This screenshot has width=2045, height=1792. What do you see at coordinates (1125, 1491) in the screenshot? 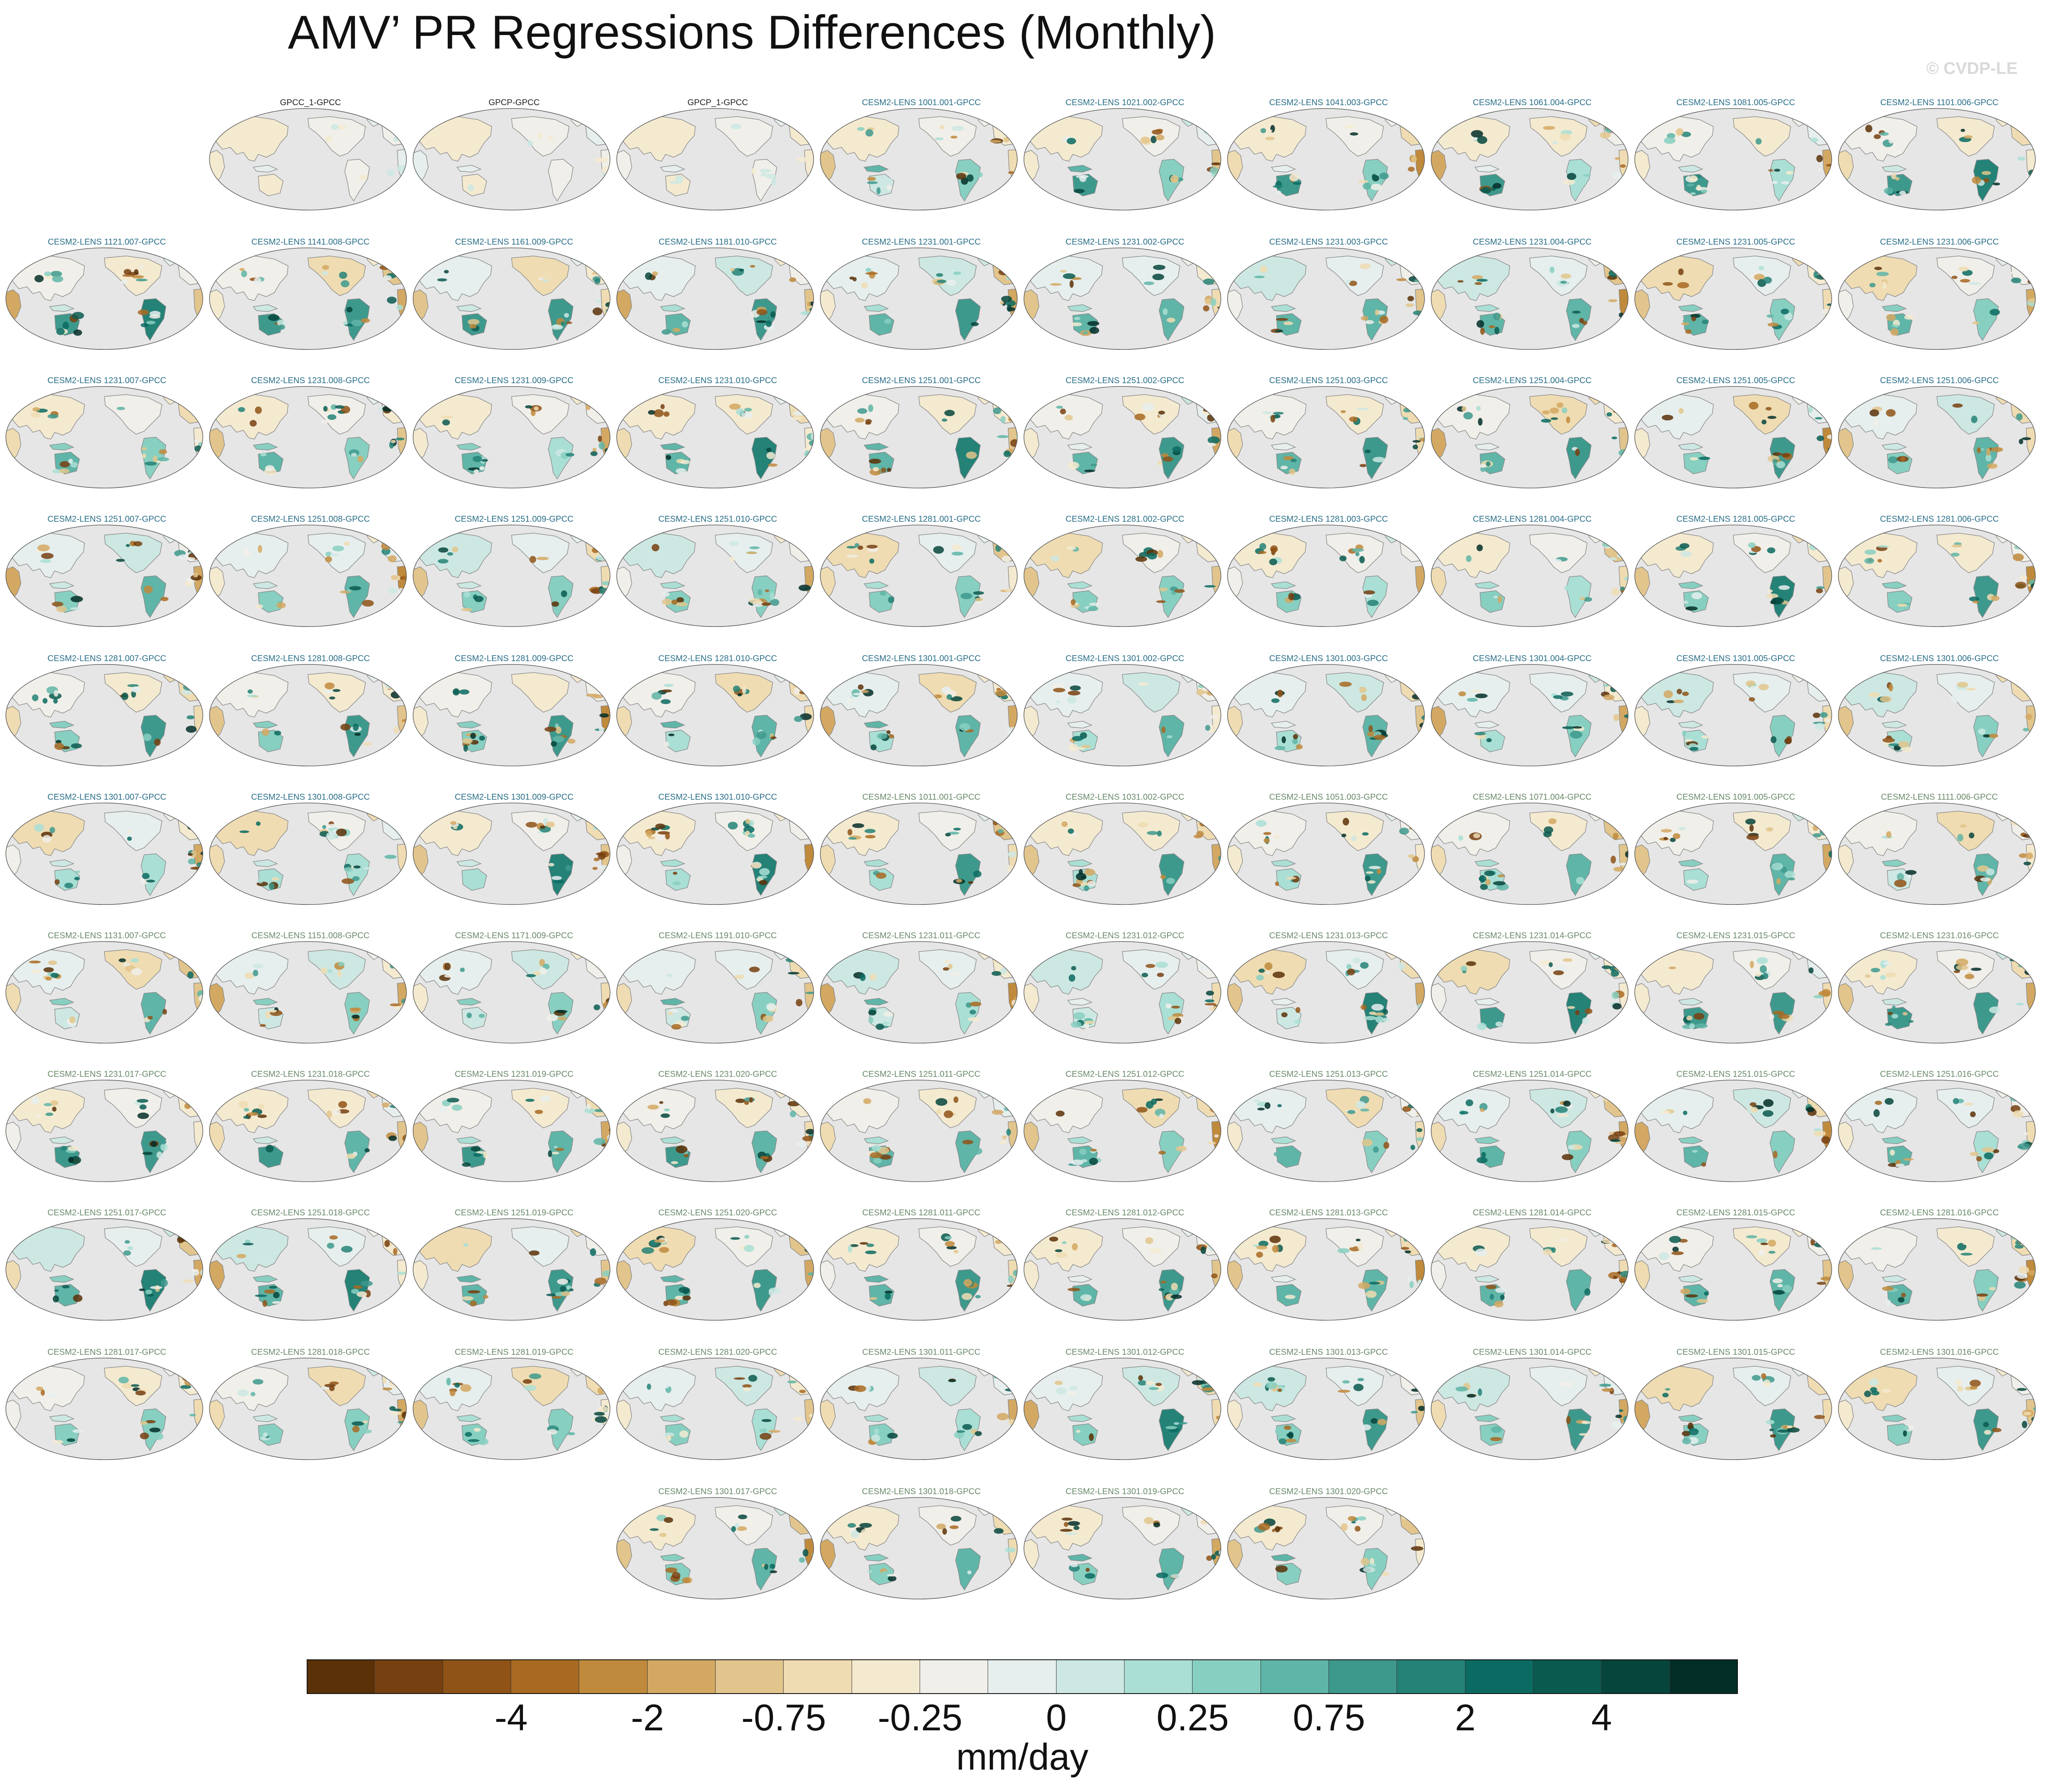
I see `panel-title: CESM2-LENS 1301.019-GPCC` at bounding box center [1125, 1491].